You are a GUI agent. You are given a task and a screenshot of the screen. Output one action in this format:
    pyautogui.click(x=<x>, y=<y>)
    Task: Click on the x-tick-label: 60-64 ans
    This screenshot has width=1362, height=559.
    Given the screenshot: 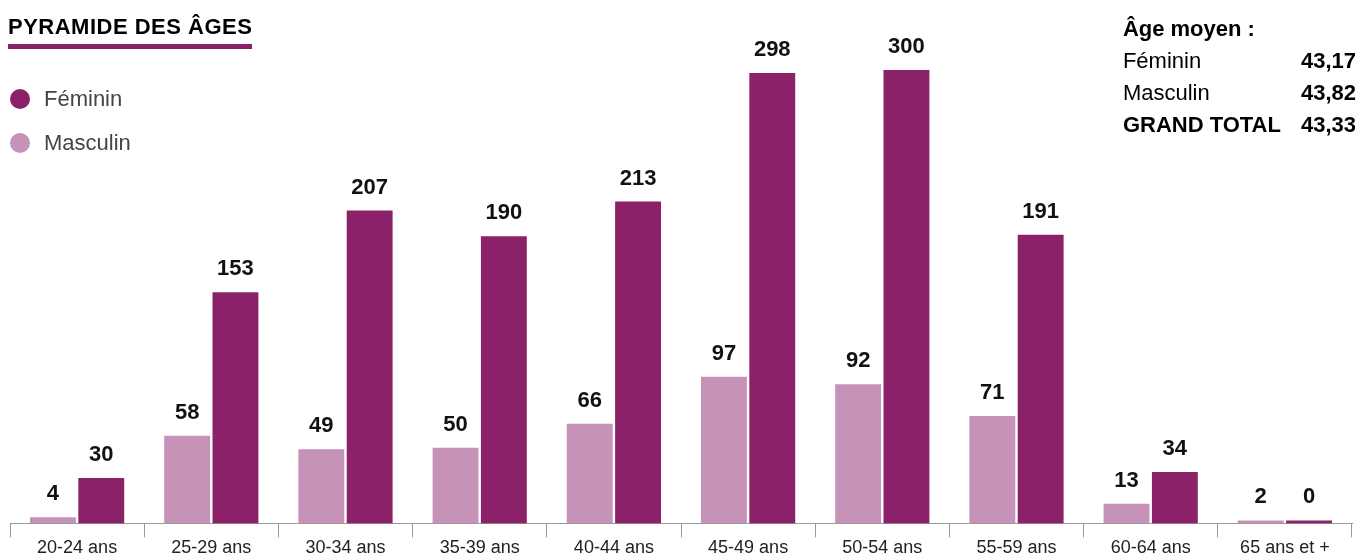 What is the action you would take?
    pyautogui.click(x=1150, y=547)
    